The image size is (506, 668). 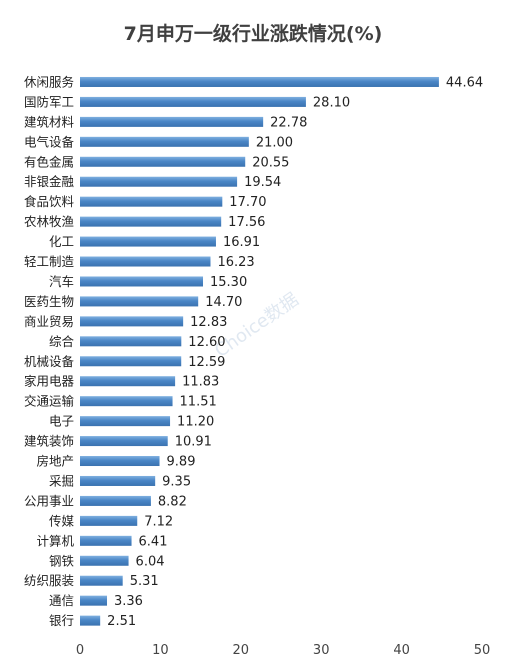 I want to click on category-label: 食品饮料, so click(x=49, y=201).